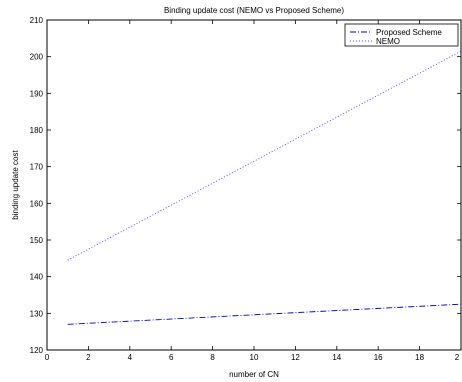 The height and width of the screenshot is (382, 462). I want to click on y-tick-label: 160, so click(37, 203).